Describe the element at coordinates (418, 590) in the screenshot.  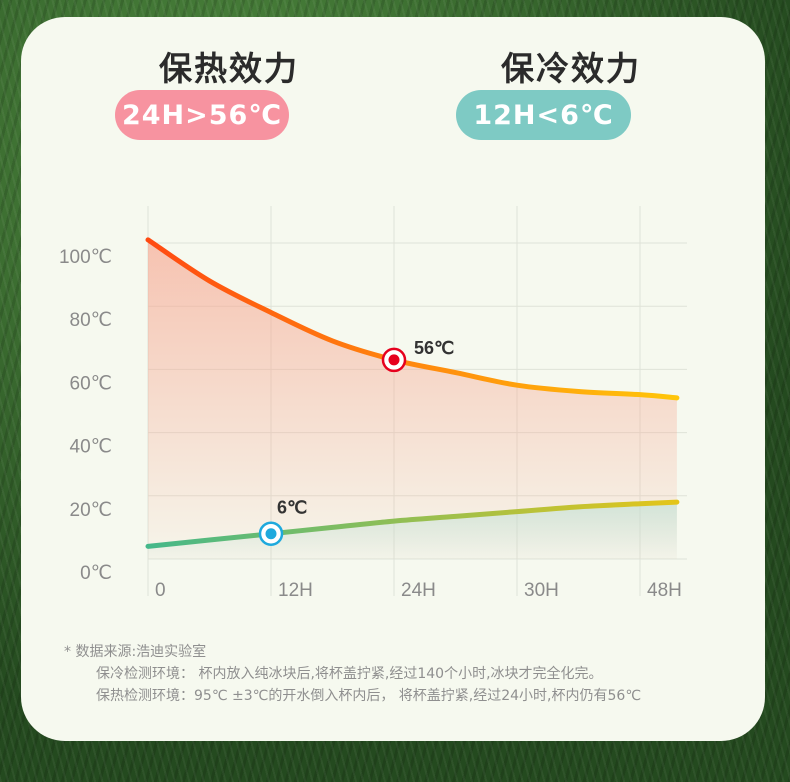
I see `x-tick-label: 24H` at that location.